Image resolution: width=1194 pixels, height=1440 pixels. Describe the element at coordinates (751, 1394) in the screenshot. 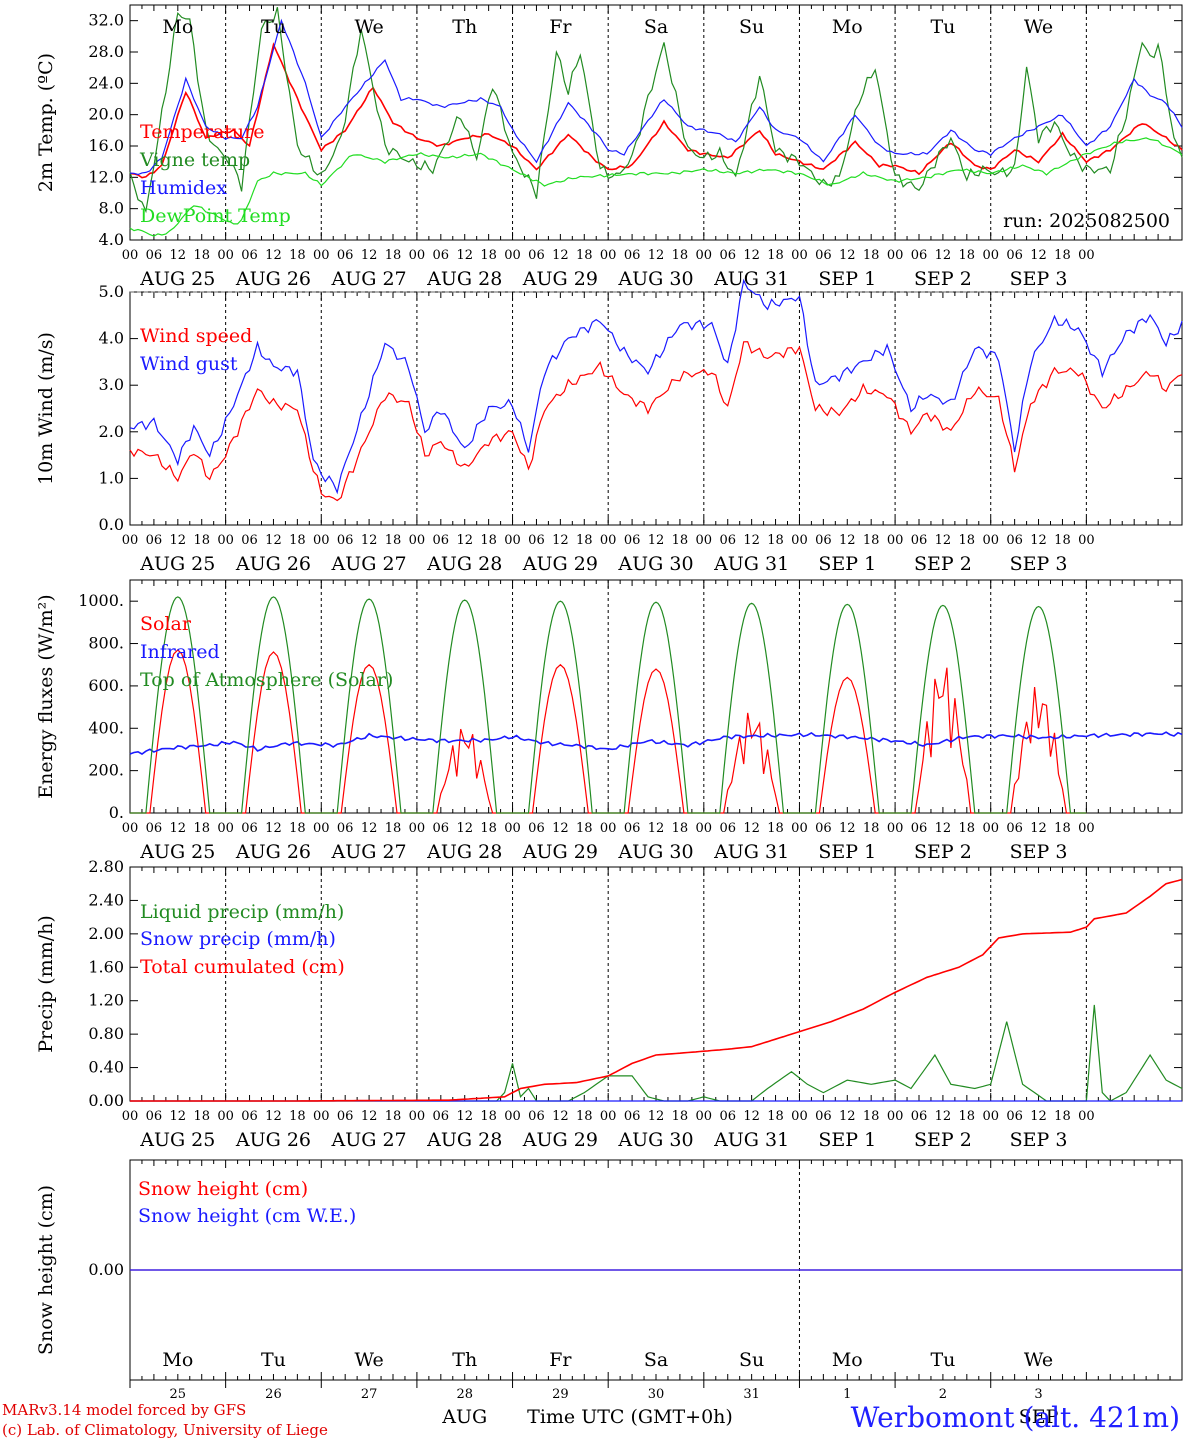

I see `day-number: 31` at that location.